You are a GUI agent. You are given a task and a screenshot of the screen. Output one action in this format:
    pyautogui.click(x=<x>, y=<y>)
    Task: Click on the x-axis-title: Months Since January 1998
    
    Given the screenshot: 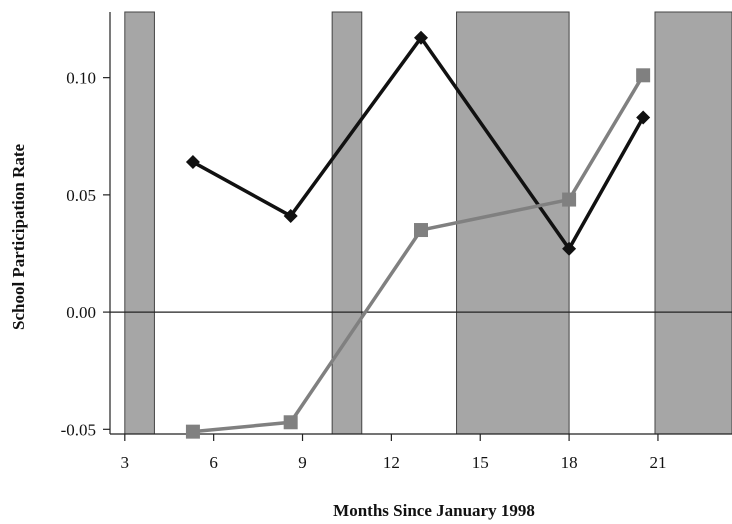 What is the action you would take?
    pyautogui.click(x=434, y=510)
    